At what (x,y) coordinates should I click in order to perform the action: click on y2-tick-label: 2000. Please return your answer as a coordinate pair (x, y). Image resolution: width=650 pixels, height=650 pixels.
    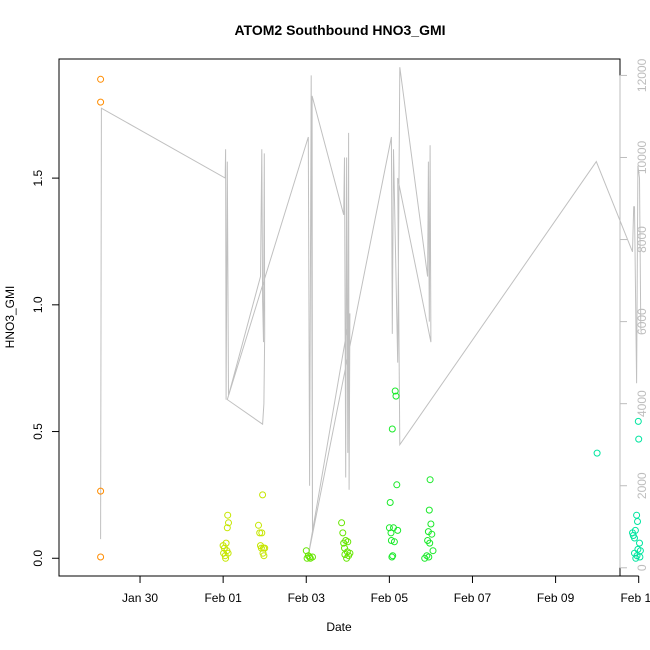
    Looking at the image, I should click on (642, 485).